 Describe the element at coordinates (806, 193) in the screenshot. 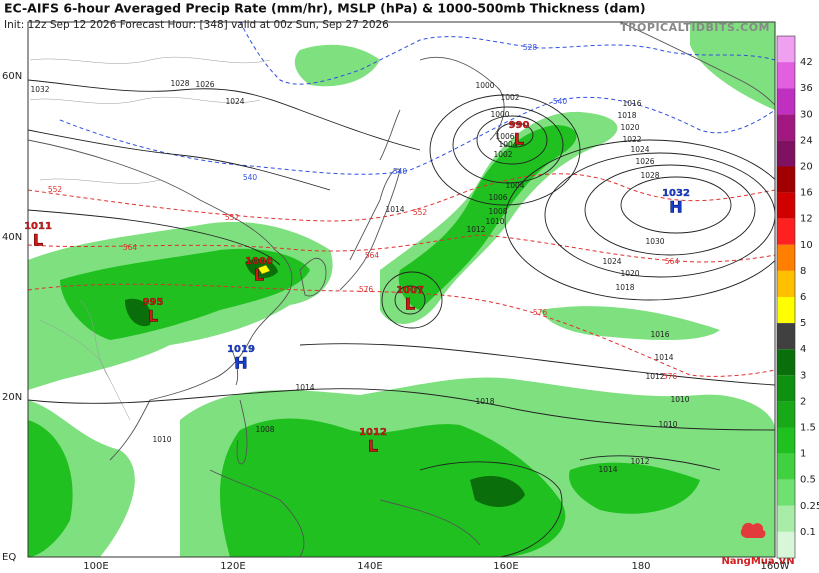

I see `colorbar-label: 16` at that location.